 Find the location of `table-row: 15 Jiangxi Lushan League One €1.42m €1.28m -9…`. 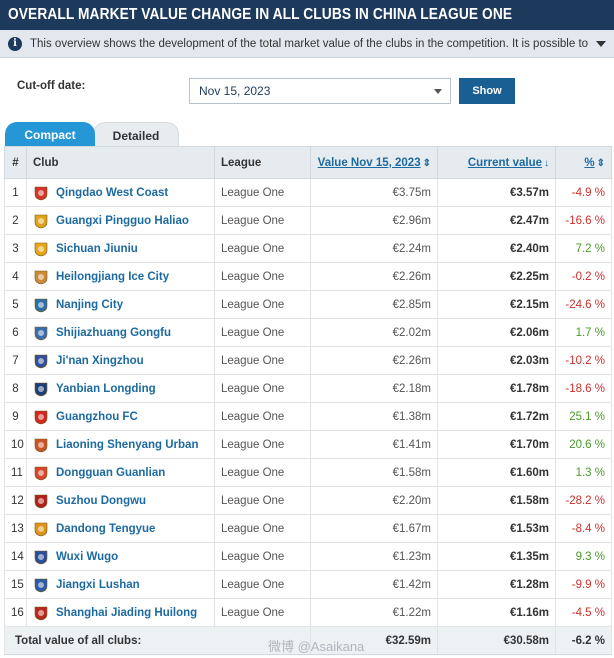

table-row: 15 Jiangxi Lushan League One €1.42m €1.28m -9… is located at coordinates (308, 584).